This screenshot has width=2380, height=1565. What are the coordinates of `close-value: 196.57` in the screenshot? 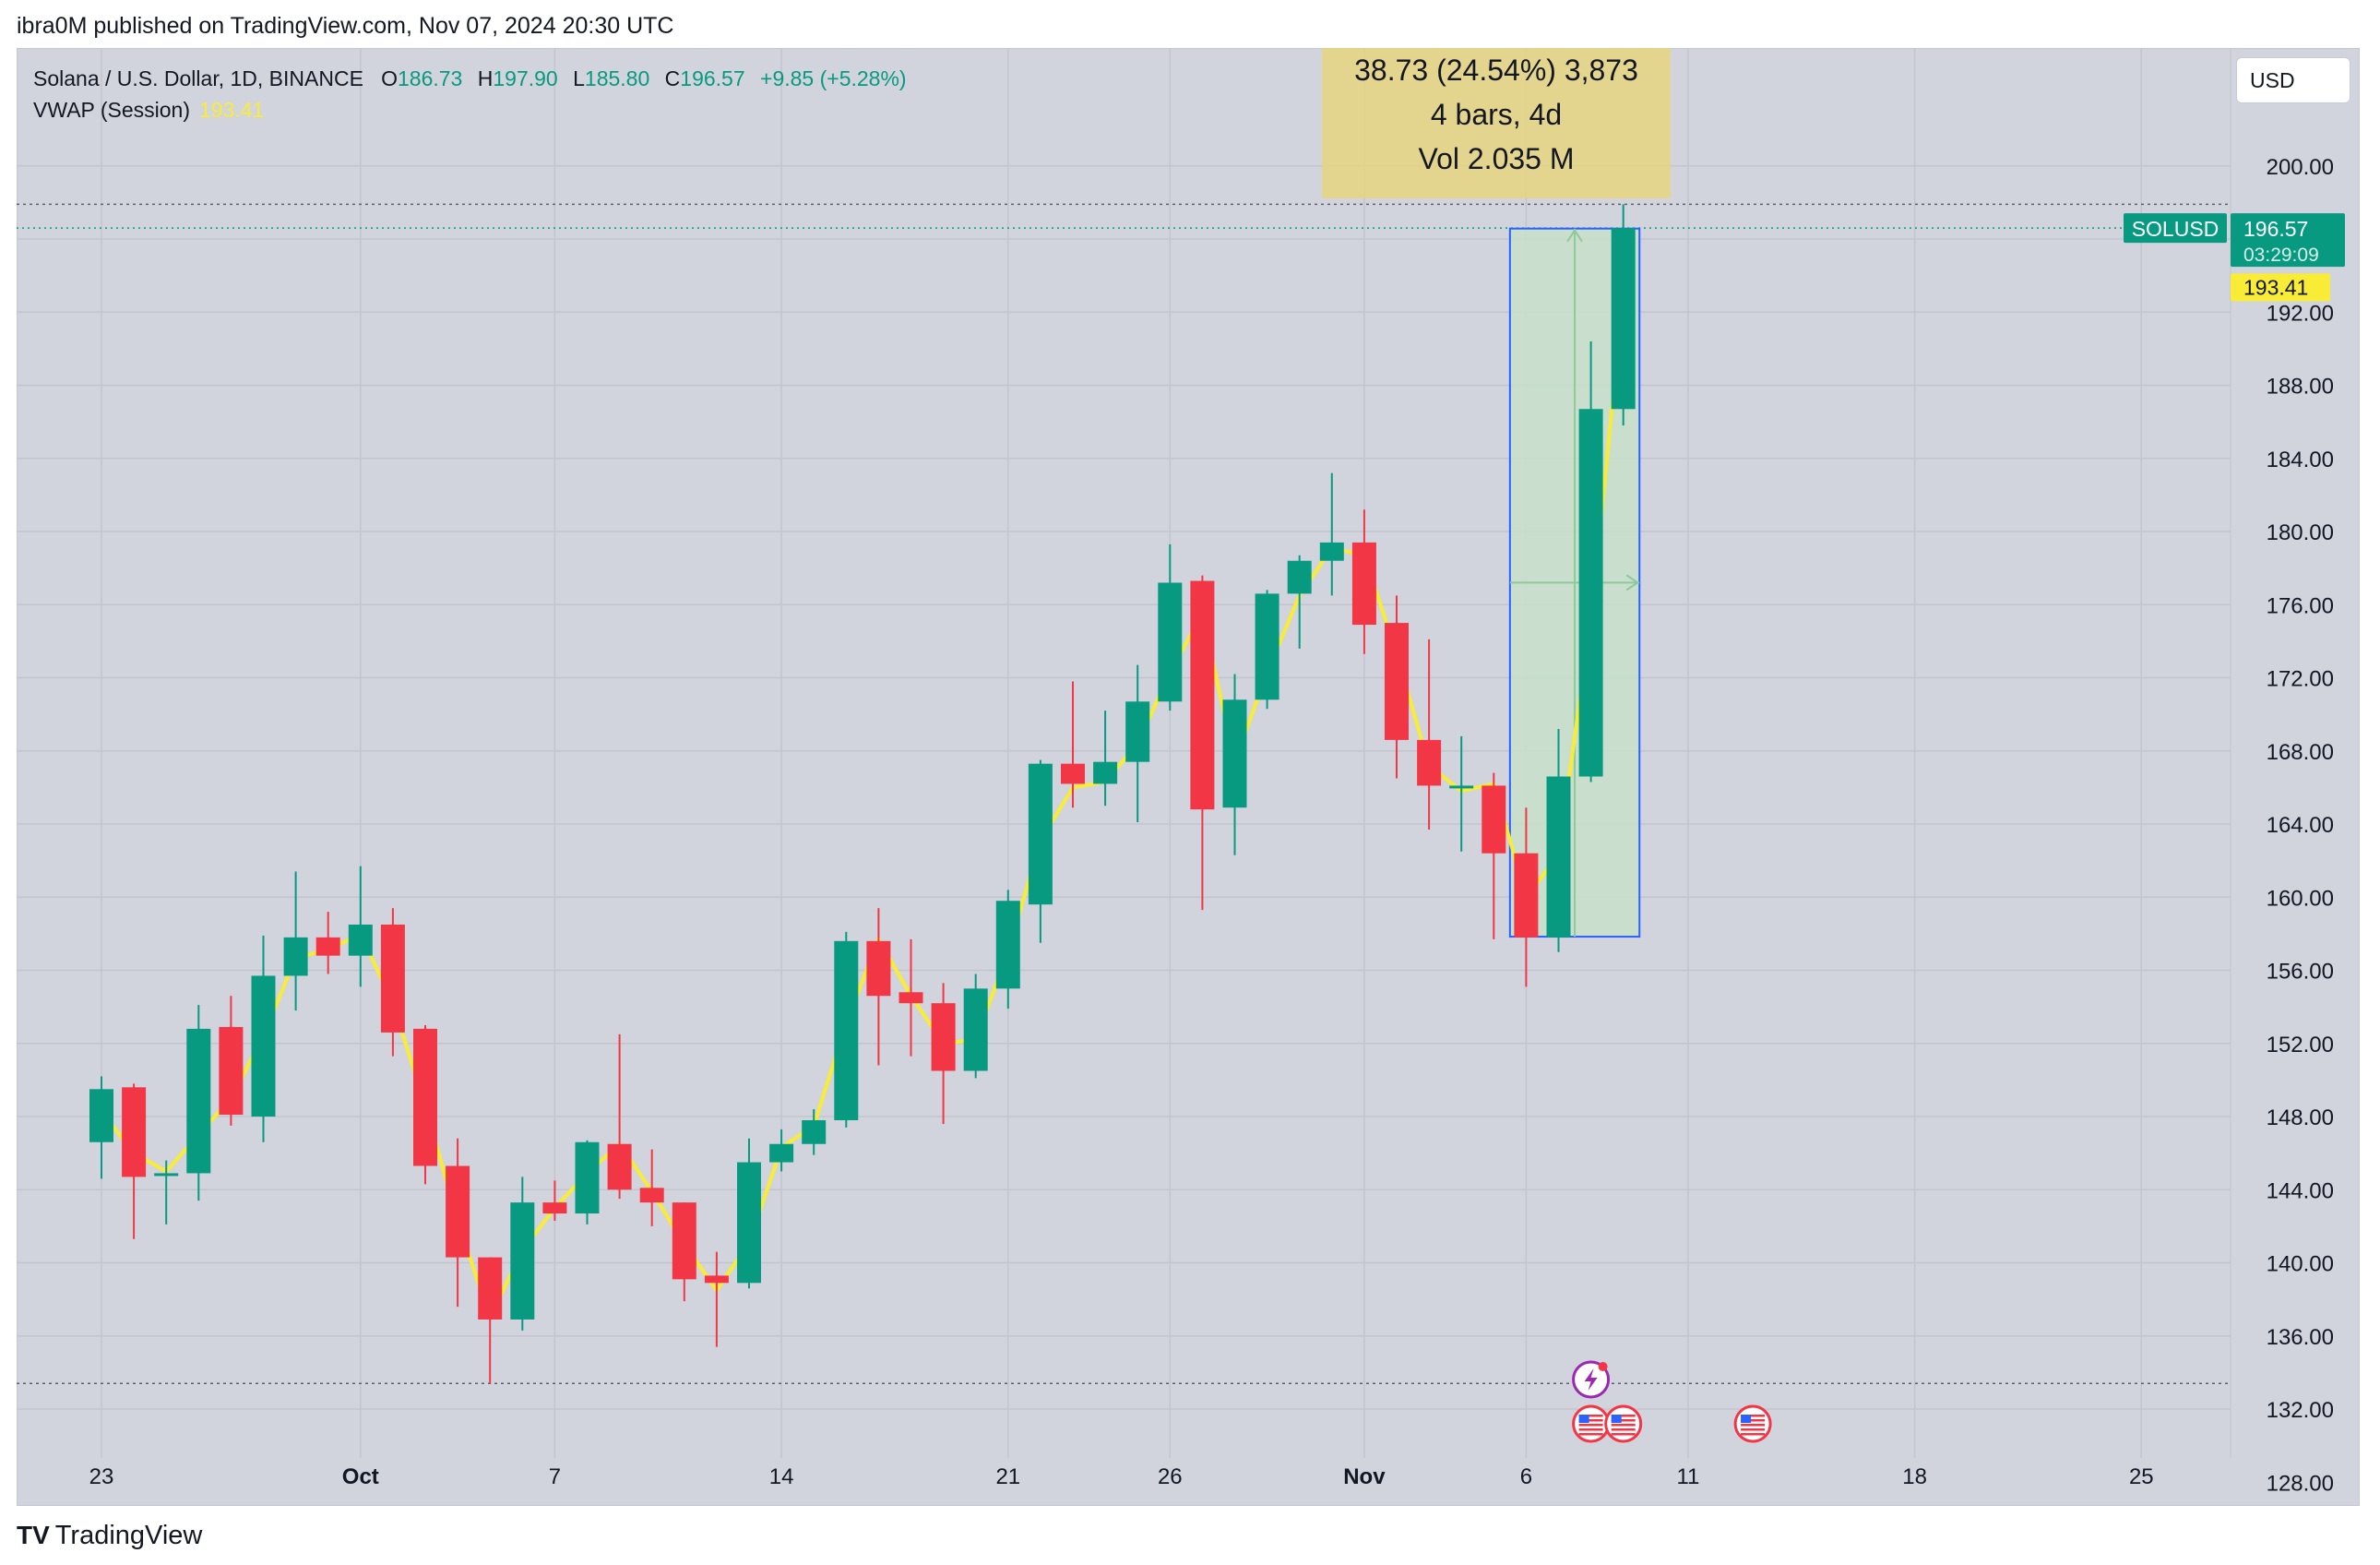 It's located at (712, 78).